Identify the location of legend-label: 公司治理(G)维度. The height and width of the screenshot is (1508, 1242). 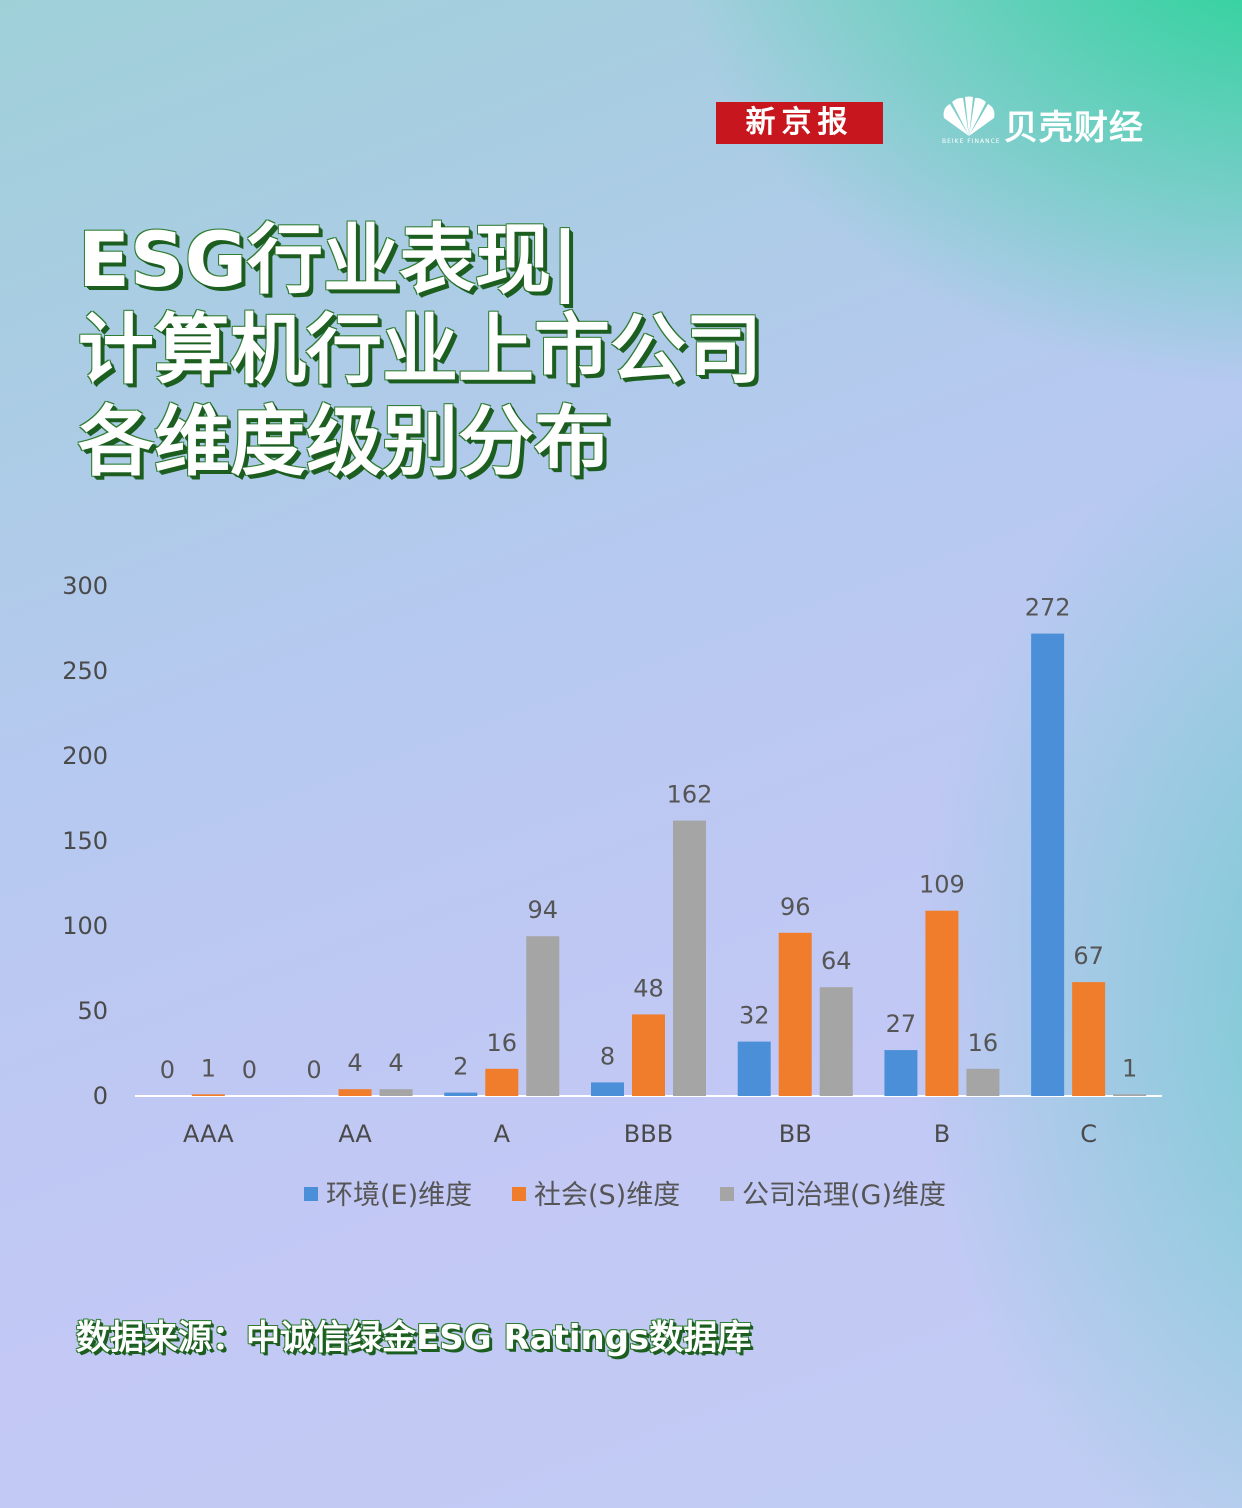
(844, 1195).